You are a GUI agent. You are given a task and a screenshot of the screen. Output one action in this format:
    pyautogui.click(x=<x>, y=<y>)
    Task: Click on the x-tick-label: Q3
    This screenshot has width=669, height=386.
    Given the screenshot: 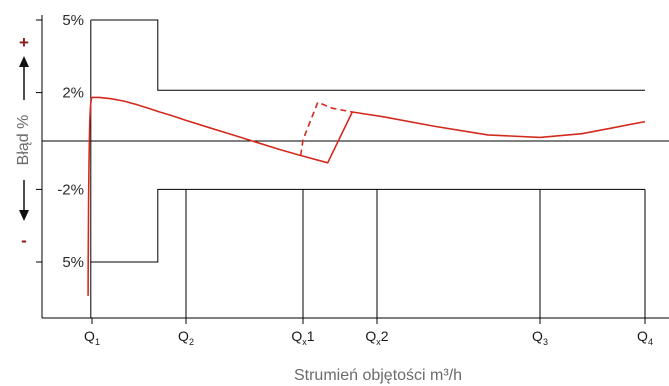 What is the action you would take?
    pyautogui.click(x=540, y=337)
    